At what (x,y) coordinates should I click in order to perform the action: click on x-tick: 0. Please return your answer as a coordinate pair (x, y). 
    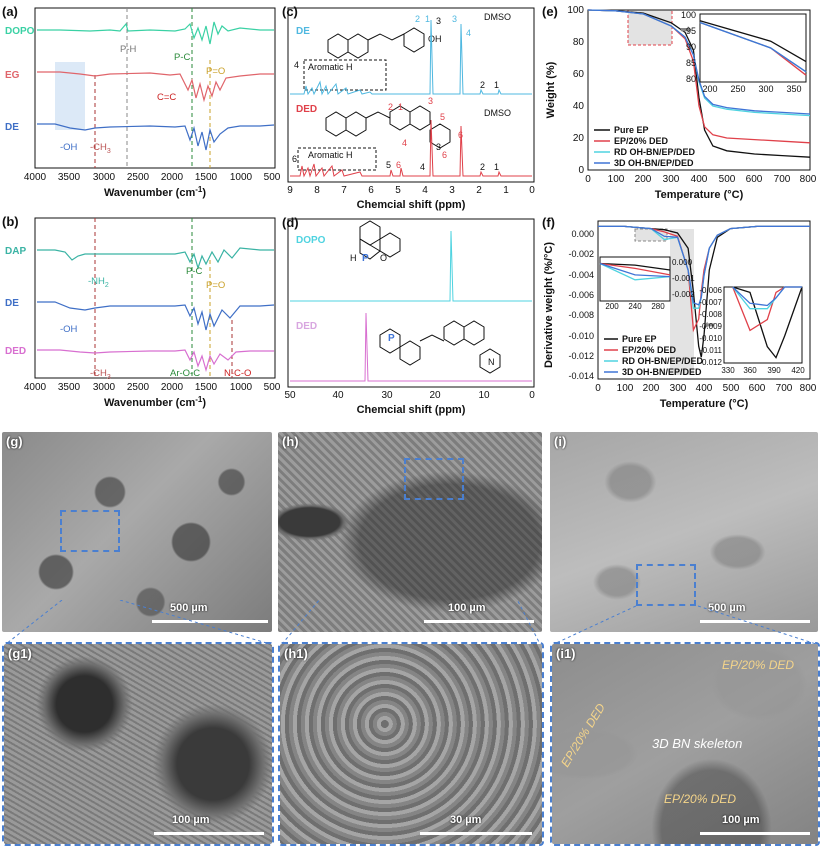
    Looking at the image, I should click on (598, 388).